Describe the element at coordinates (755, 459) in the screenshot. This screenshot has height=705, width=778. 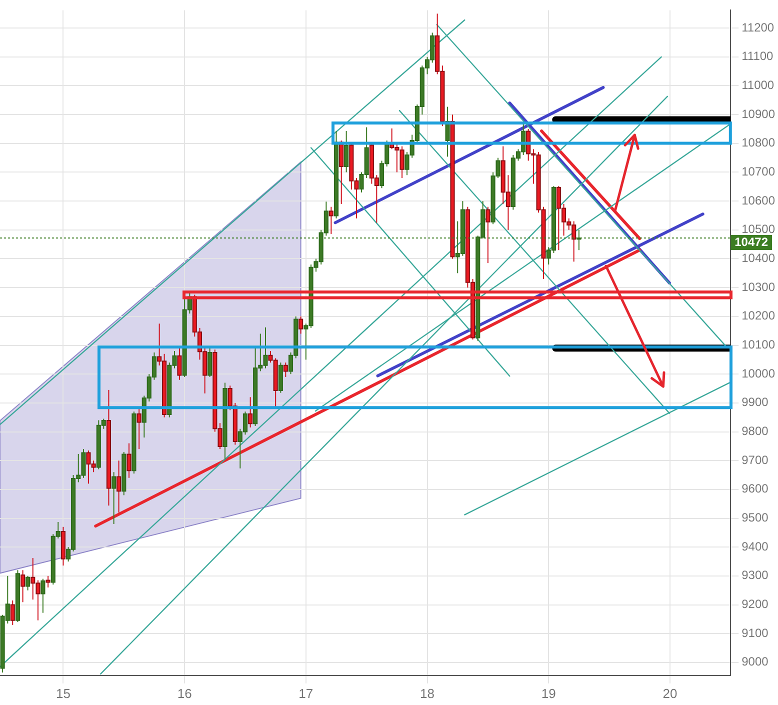
I see `y-tick-label: 9700` at that location.